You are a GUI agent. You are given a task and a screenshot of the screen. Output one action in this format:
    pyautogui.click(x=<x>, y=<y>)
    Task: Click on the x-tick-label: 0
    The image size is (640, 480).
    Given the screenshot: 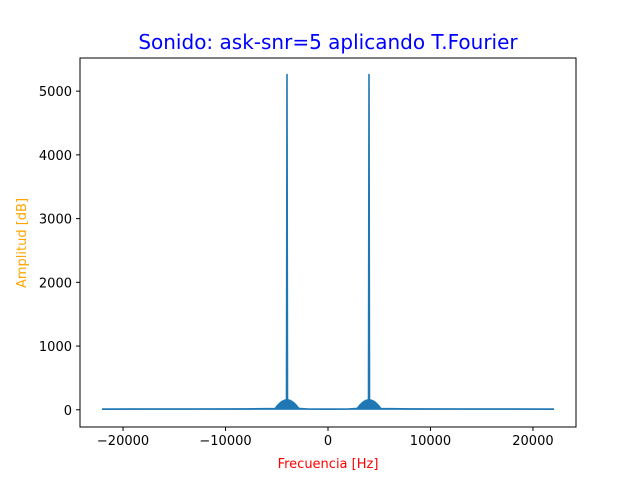 What is the action you would take?
    pyautogui.click(x=328, y=441)
    